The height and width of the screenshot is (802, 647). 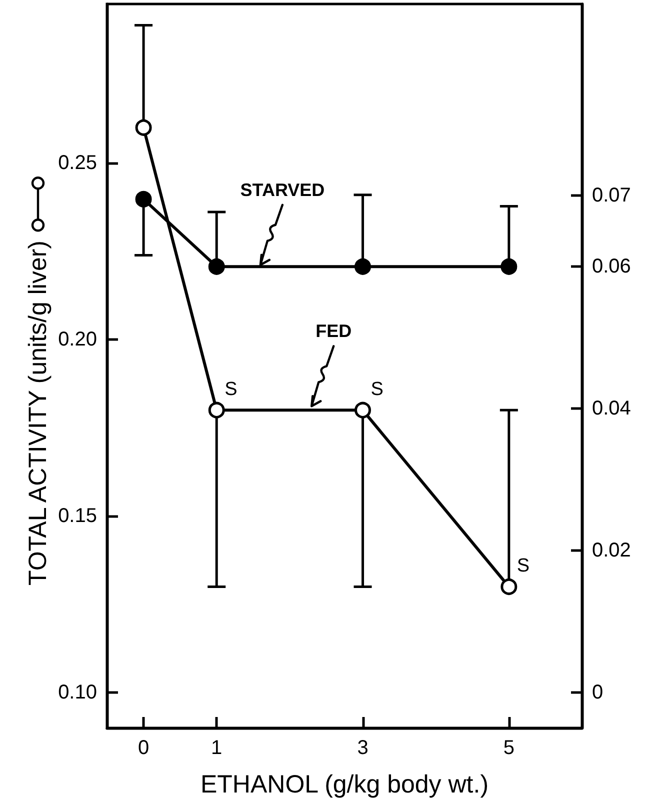 What do you see at coordinates (611, 409) in the screenshot?
I see `y2-tick-label: 0.04` at bounding box center [611, 409].